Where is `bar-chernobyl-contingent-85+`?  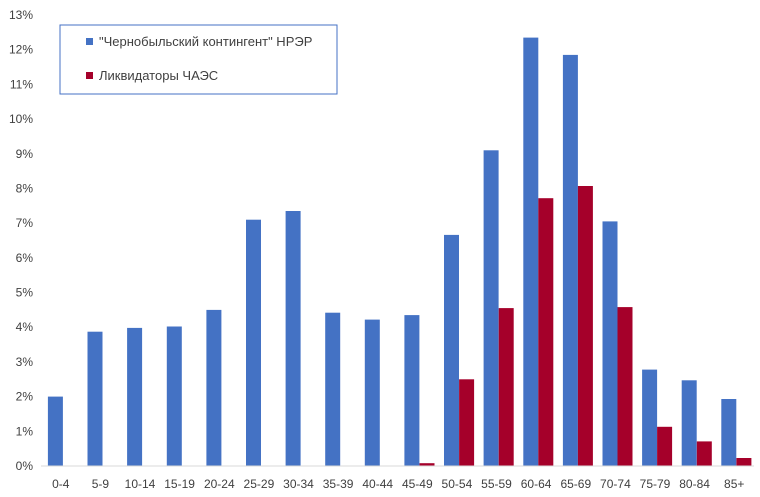
bar-chernobyl-contingent-85+ is located at coordinates (729, 432).